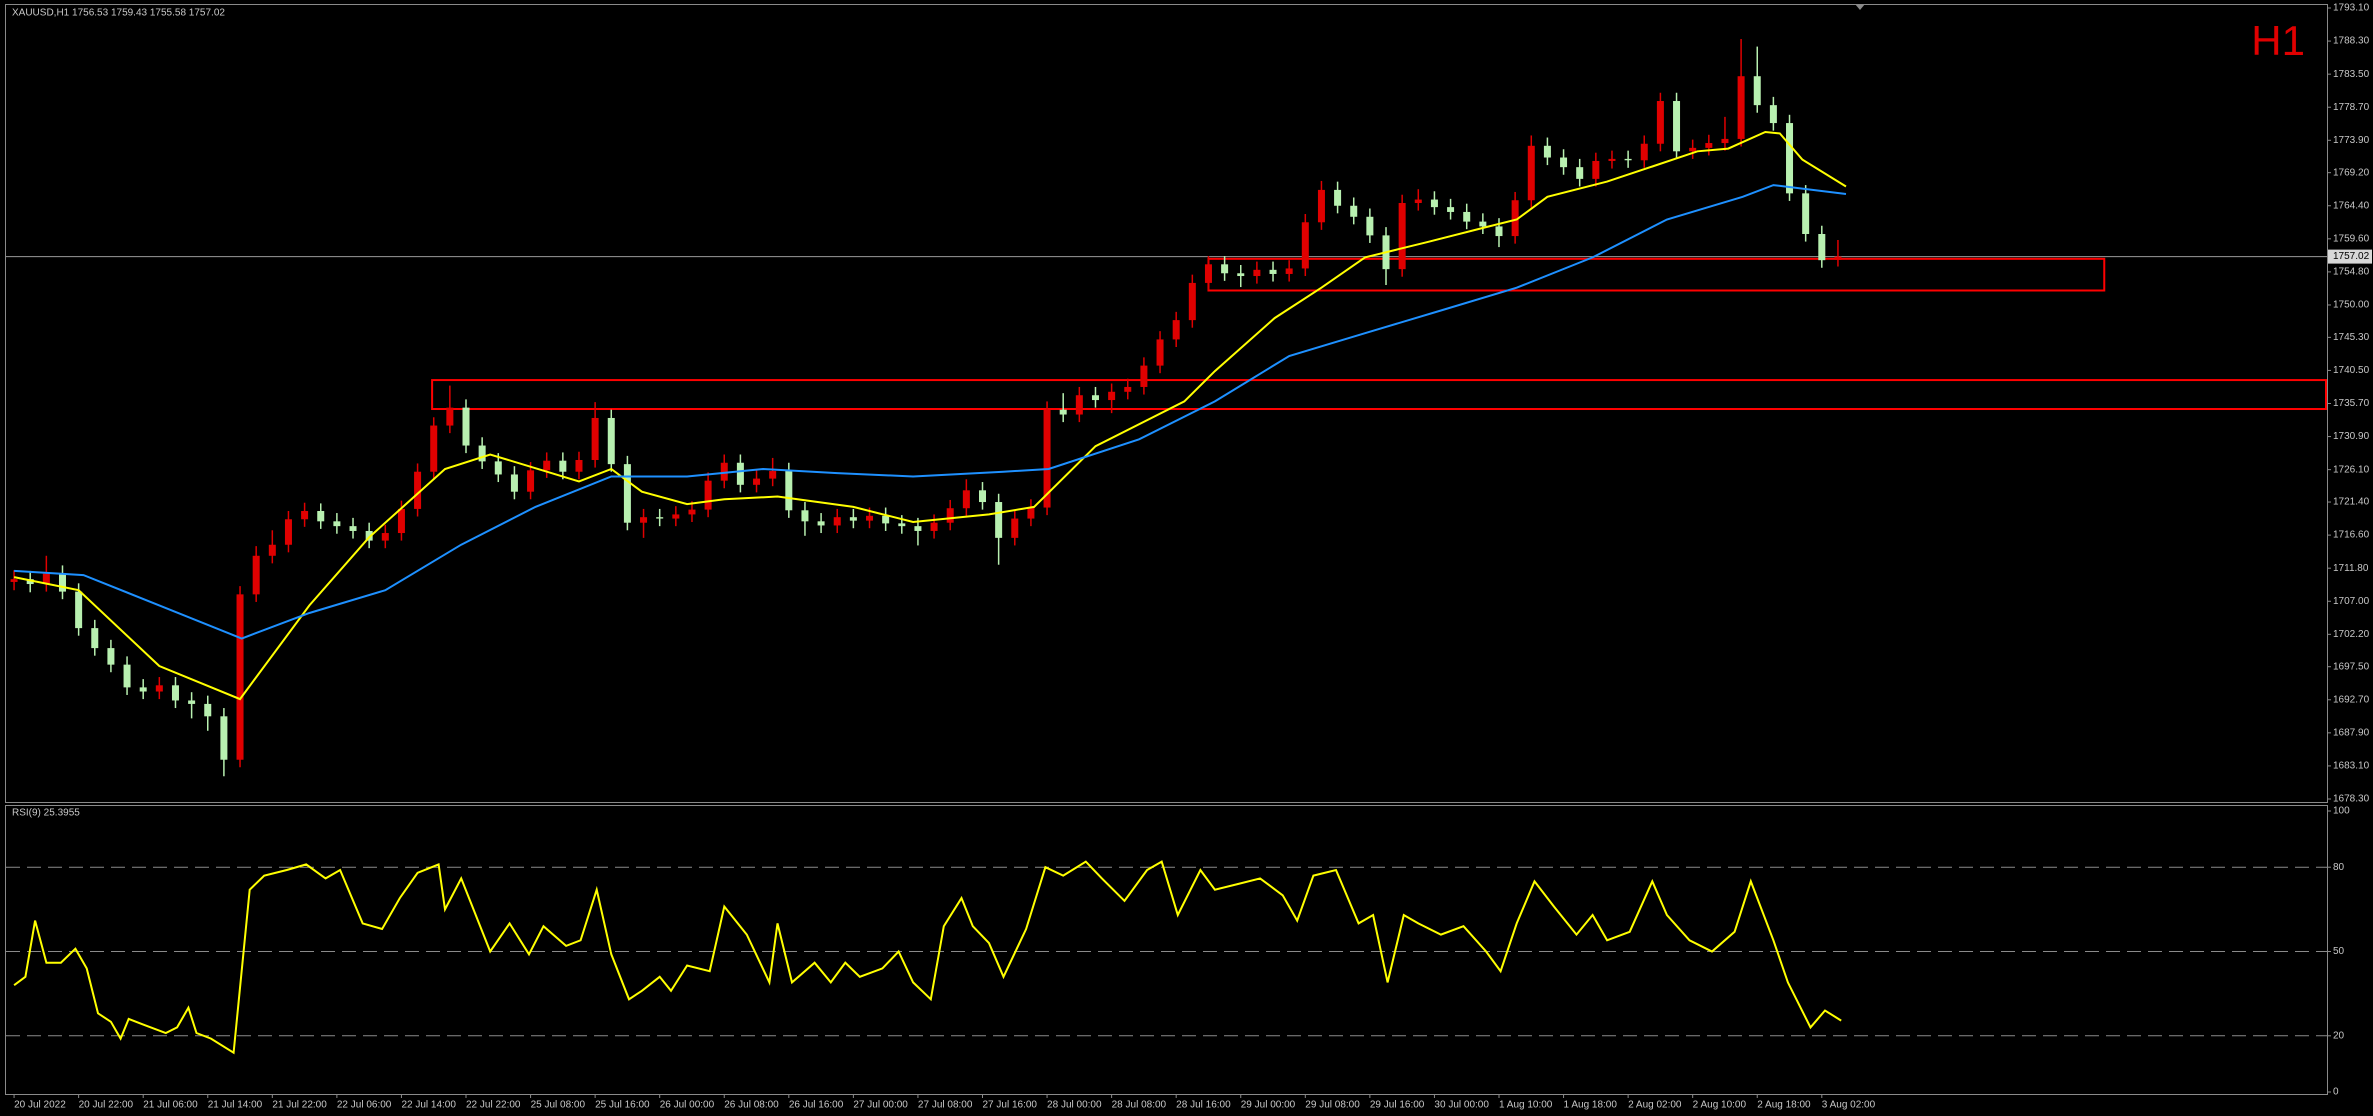 This screenshot has height=1116, width=2373. What do you see at coordinates (2339, 1035) in the screenshot?
I see `y-tick-label: 20` at bounding box center [2339, 1035].